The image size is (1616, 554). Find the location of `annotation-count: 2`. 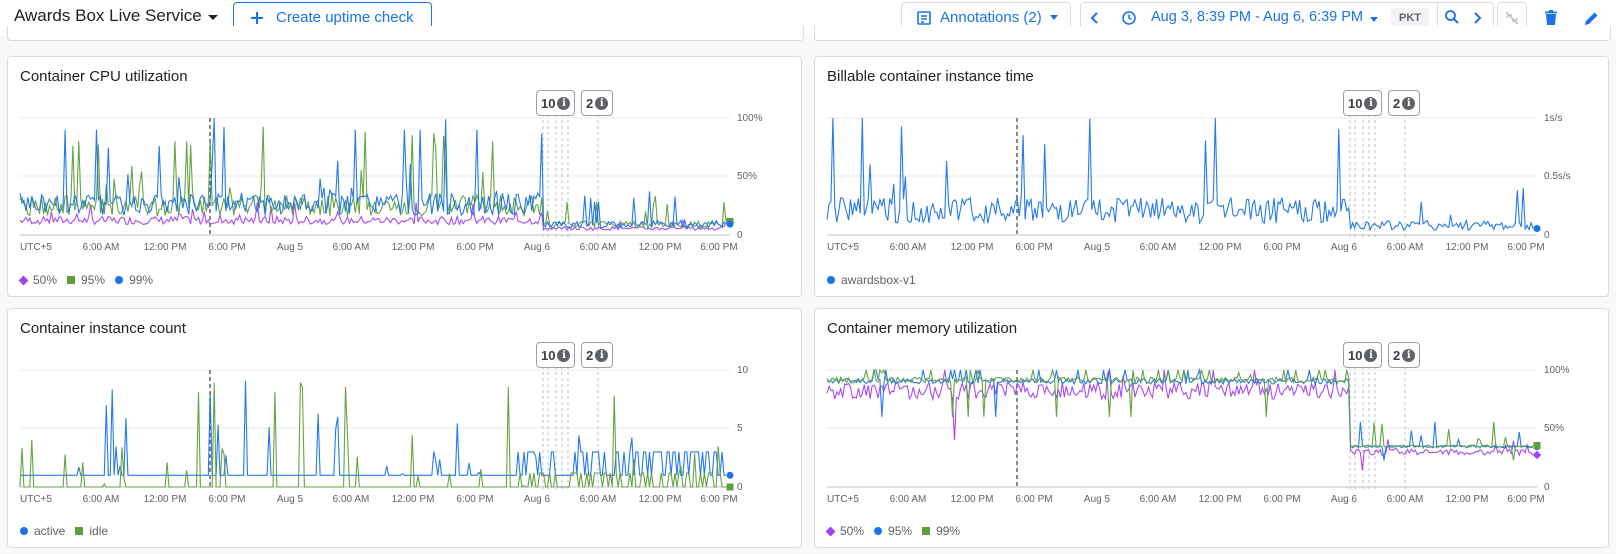

annotation-count: 2 is located at coordinates (590, 355).